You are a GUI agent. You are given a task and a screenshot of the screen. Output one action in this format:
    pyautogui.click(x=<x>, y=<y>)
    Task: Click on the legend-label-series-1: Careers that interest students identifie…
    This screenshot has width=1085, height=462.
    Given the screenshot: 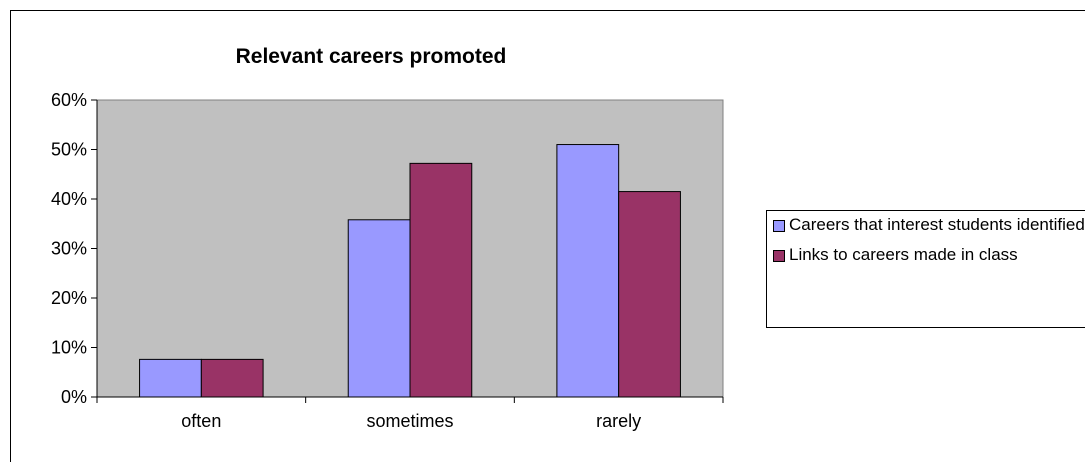 What is the action you would take?
    pyautogui.click(x=937, y=224)
    